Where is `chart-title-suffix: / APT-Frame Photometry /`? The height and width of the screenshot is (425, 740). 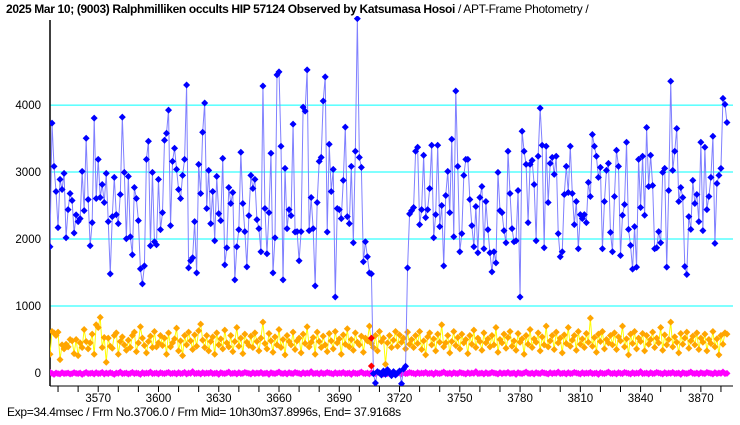 chart-title-suffix: / APT-Frame Photometry / is located at coordinates (522, 9).